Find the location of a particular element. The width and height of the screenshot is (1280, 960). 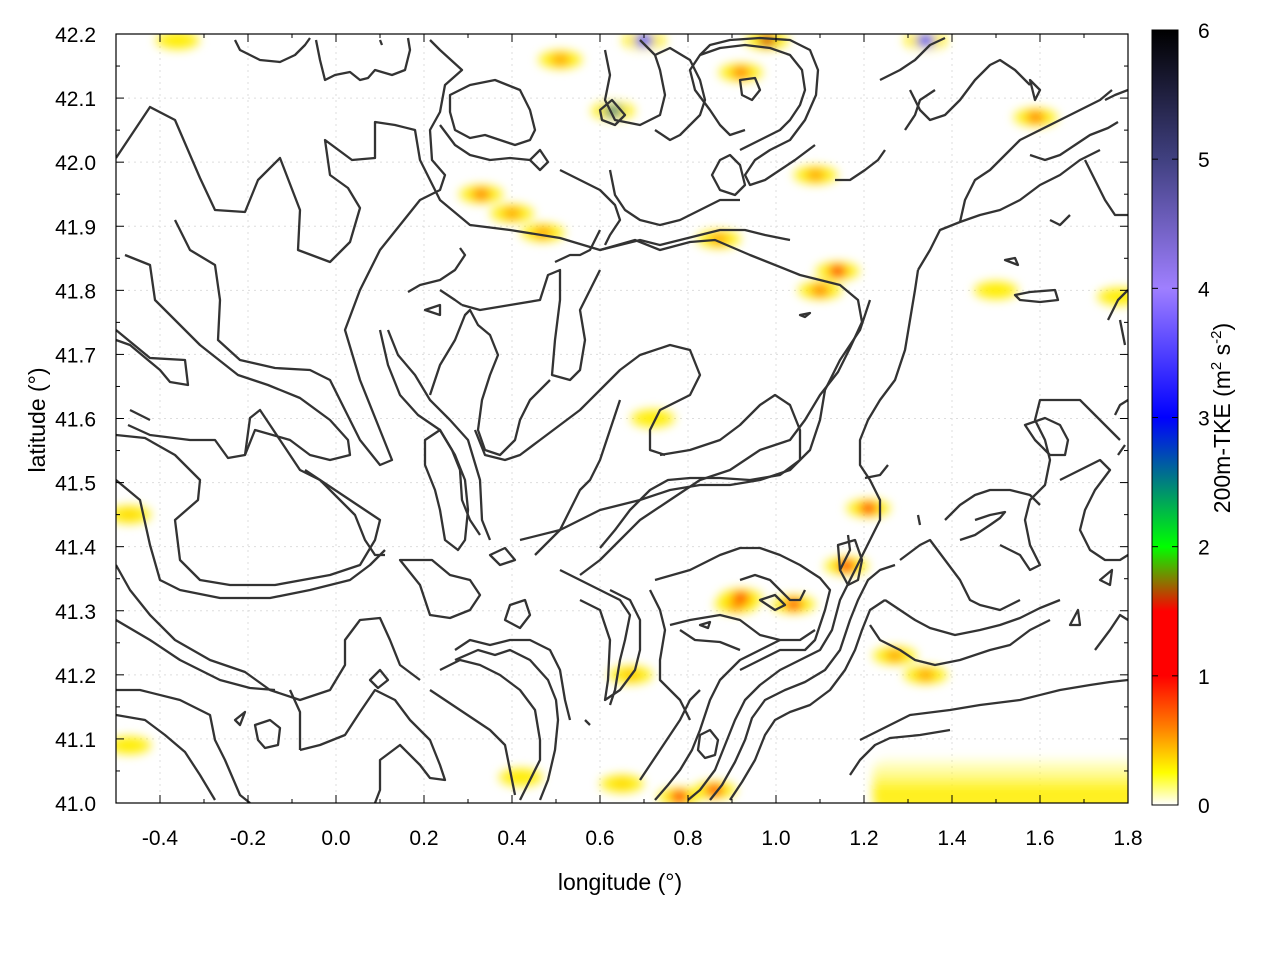

x-tick-label: 1.6 is located at coordinates (1039, 838).